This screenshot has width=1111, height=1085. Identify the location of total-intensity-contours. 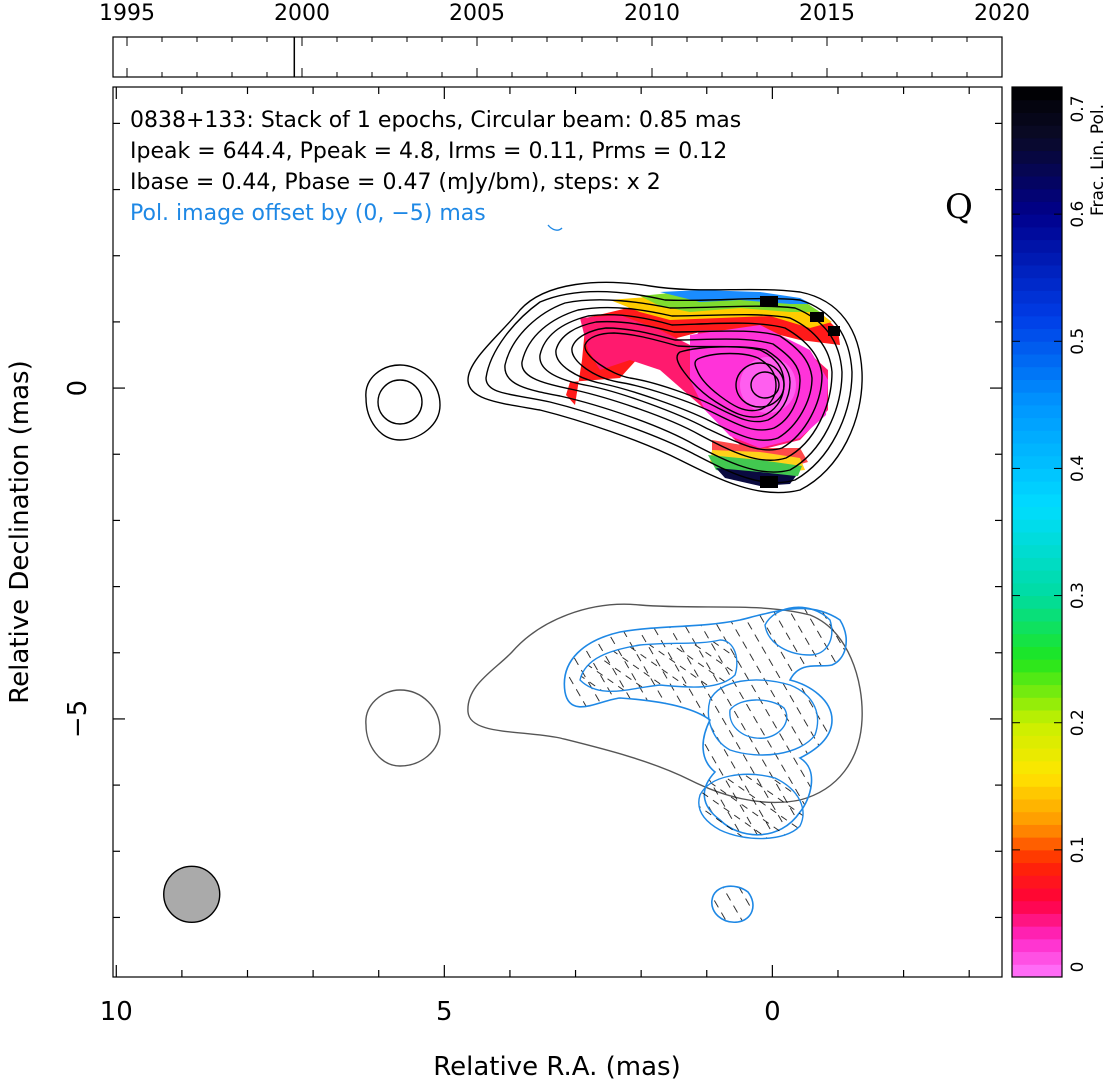
(614, 387).